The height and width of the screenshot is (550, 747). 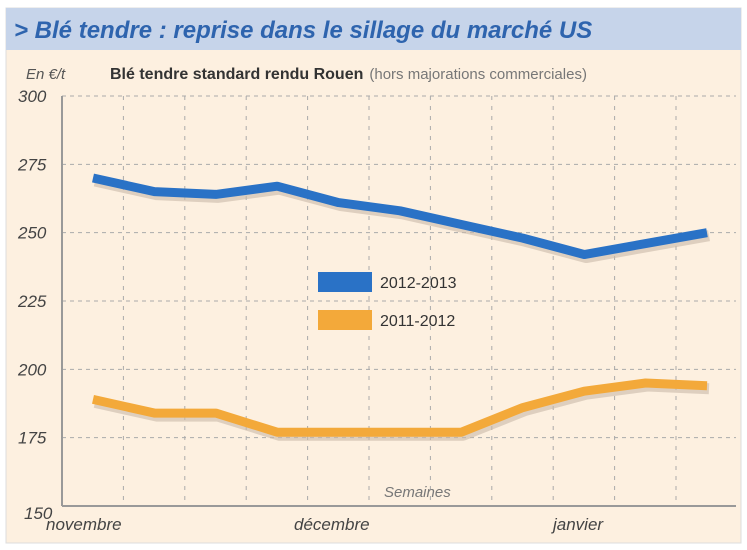 I want to click on y-tick-label: 150, so click(x=38, y=513).